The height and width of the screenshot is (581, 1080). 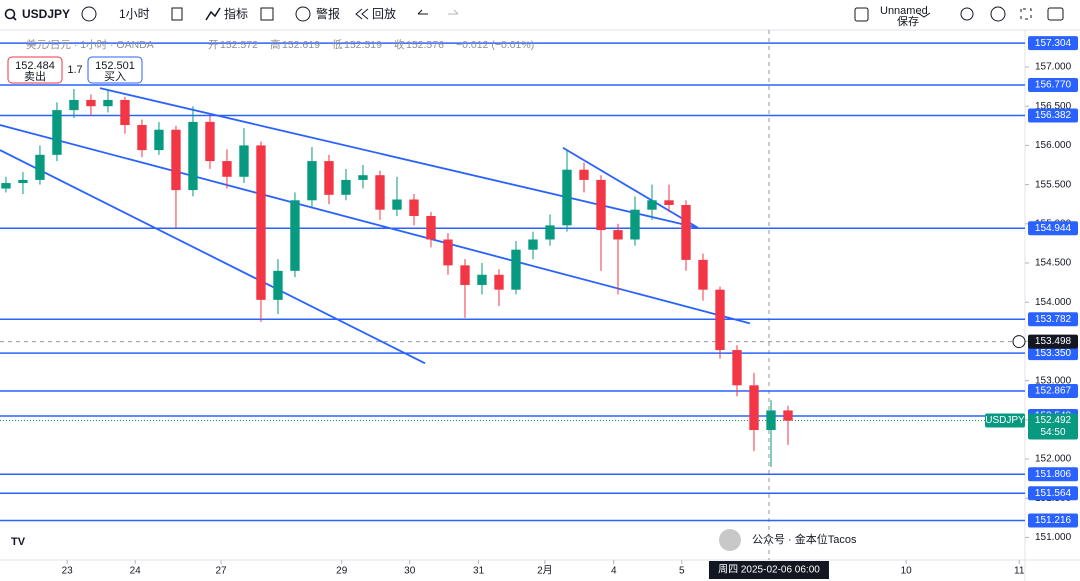 What do you see at coordinates (410, 571) in the screenshot?
I see `x-tick-label: 30` at bounding box center [410, 571].